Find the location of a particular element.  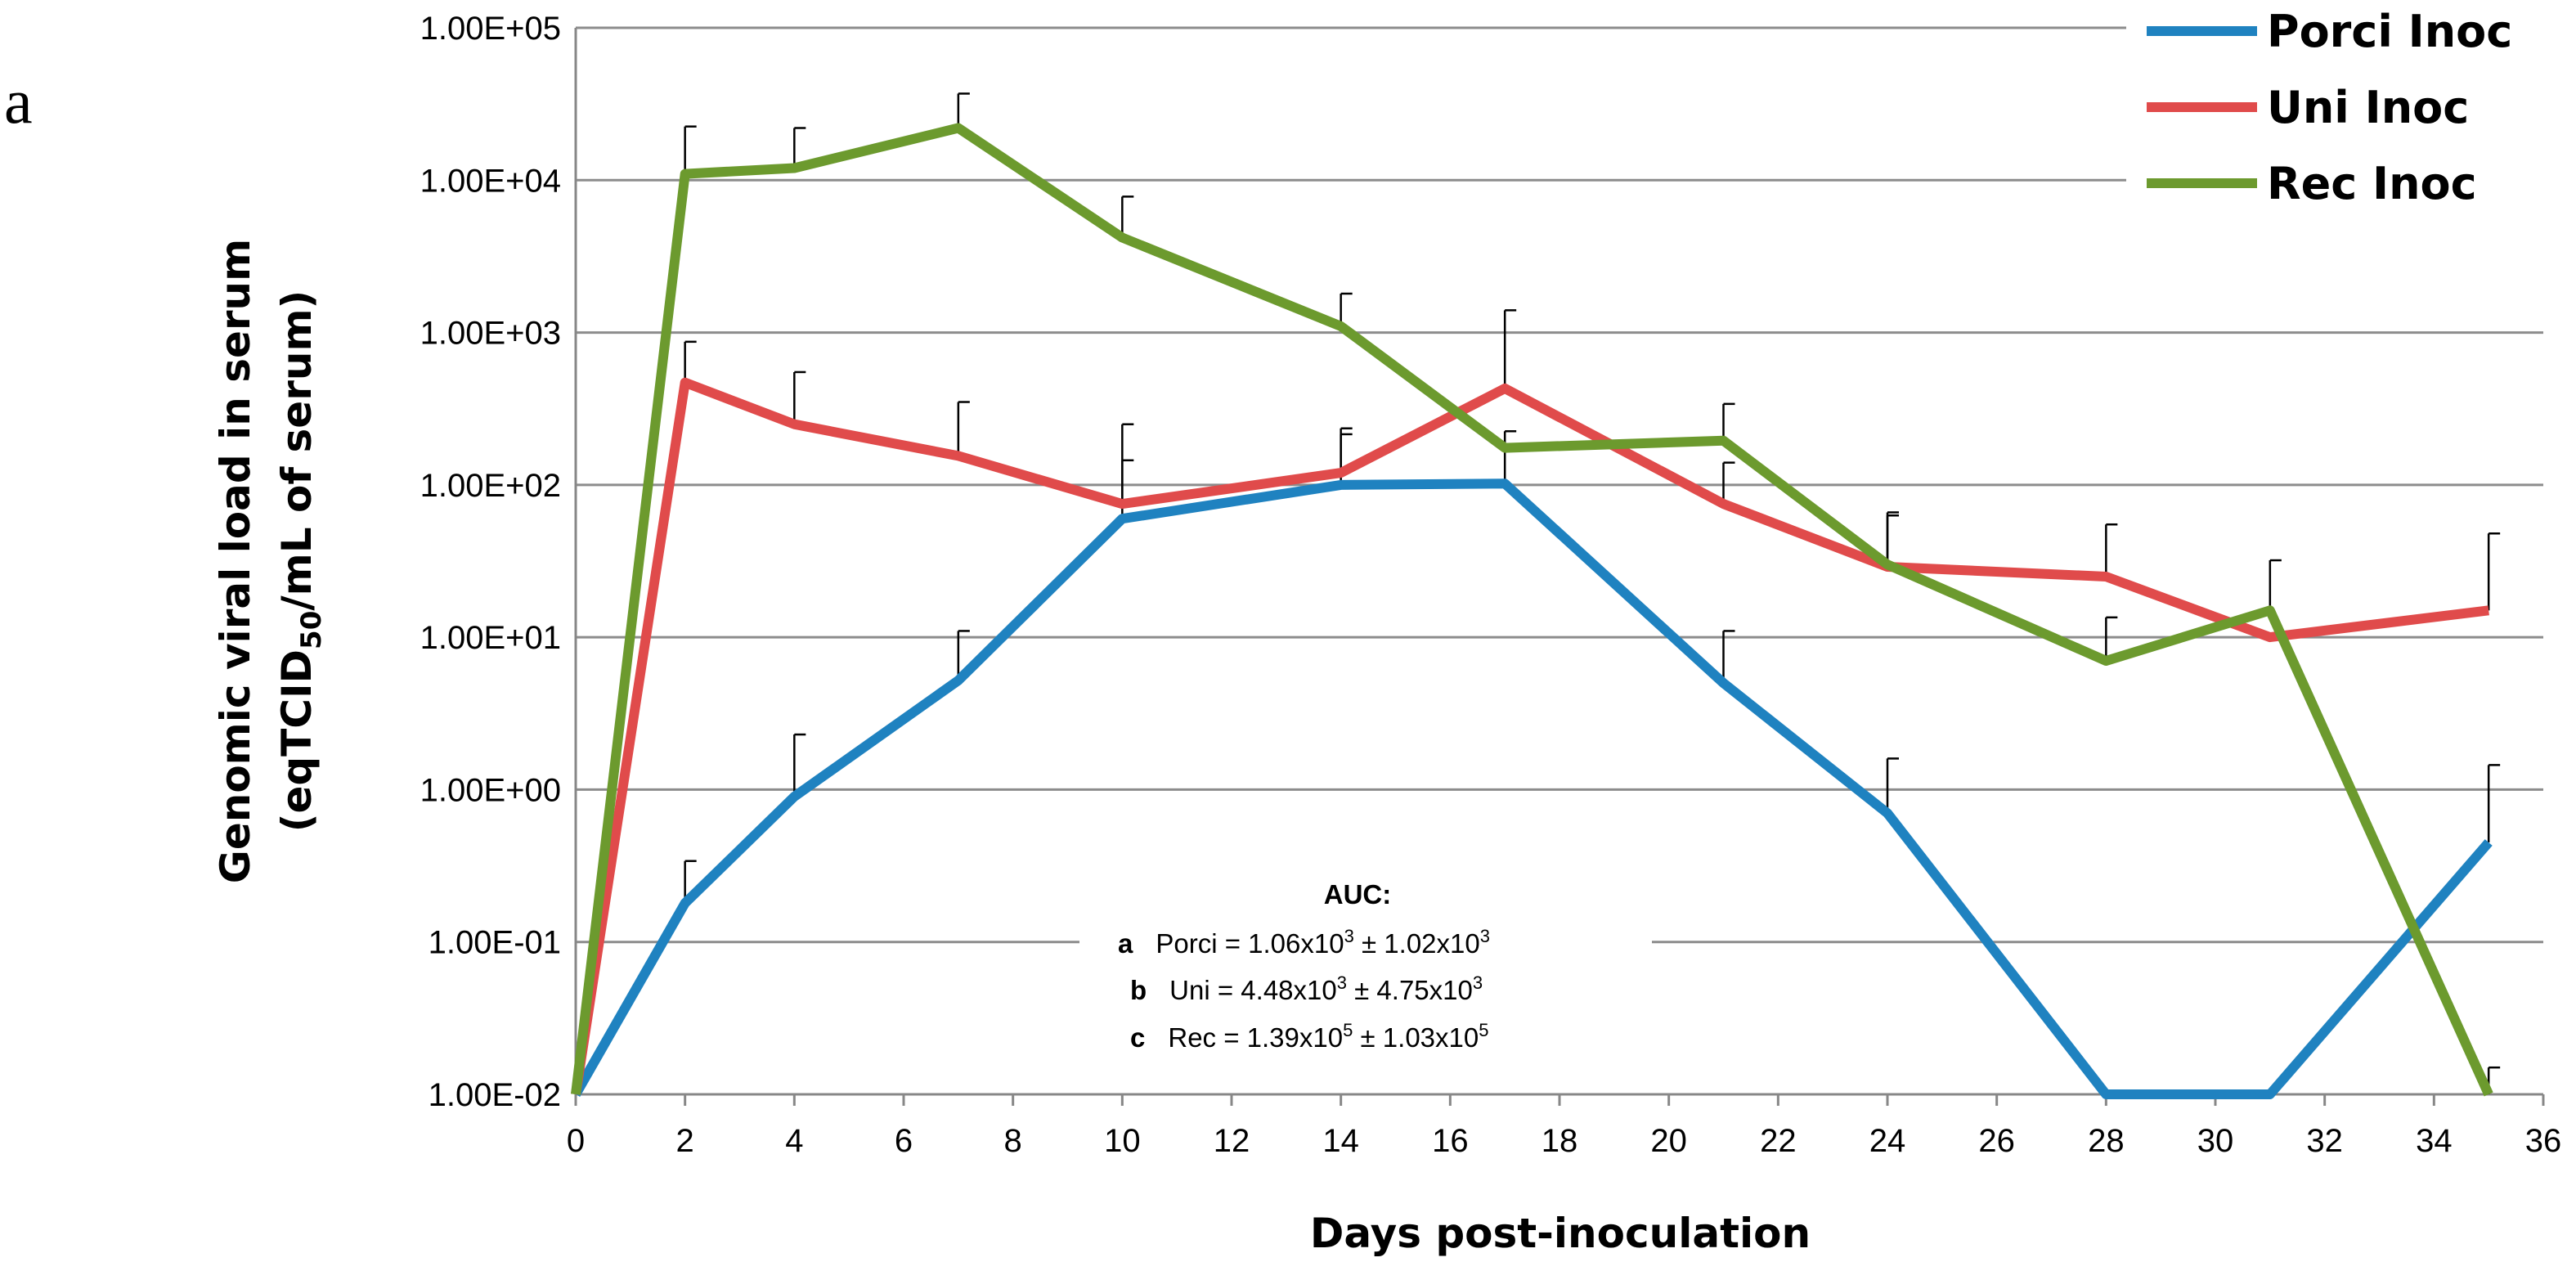

x-tick-label-12: 24 is located at coordinates (1888, 1141).